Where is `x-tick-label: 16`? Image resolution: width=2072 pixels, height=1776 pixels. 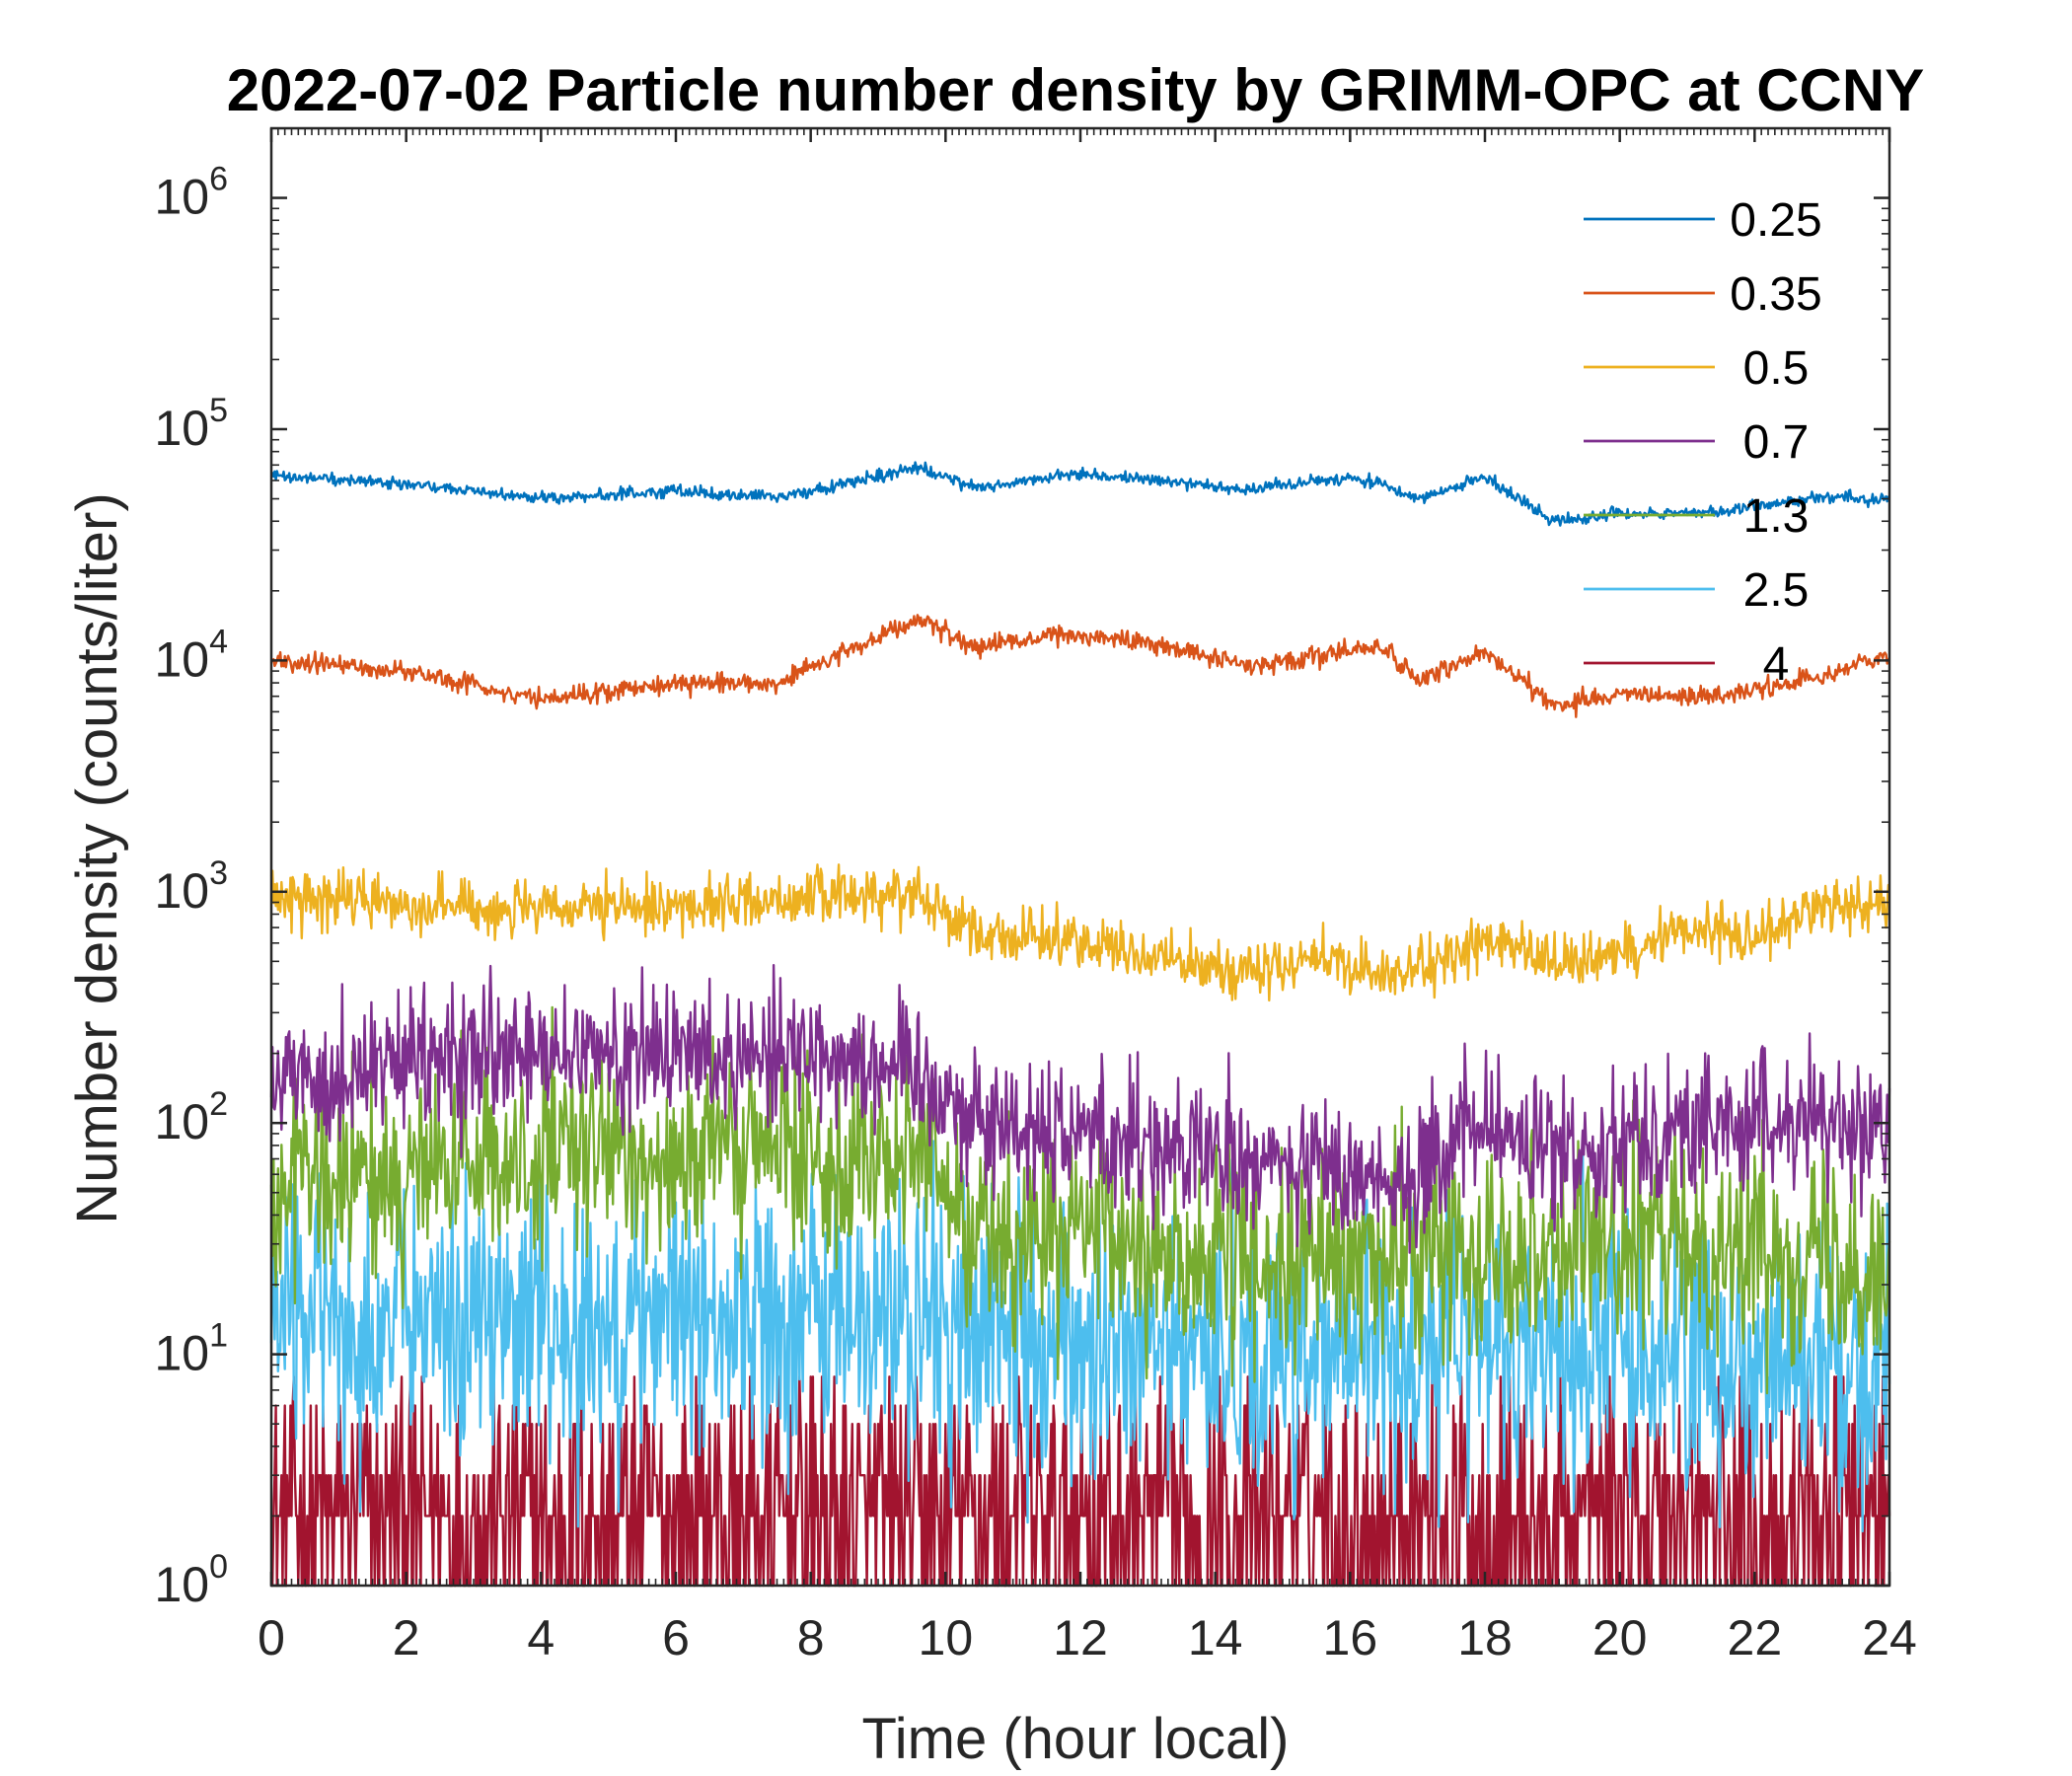 x-tick-label: 16 is located at coordinates (1350, 1638).